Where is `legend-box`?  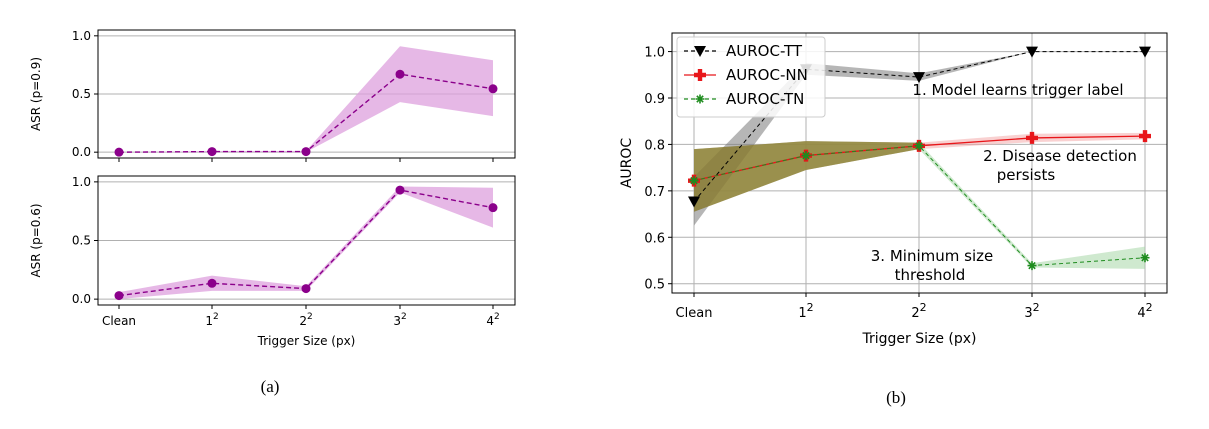 legend-box is located at coordinates (751, 77).